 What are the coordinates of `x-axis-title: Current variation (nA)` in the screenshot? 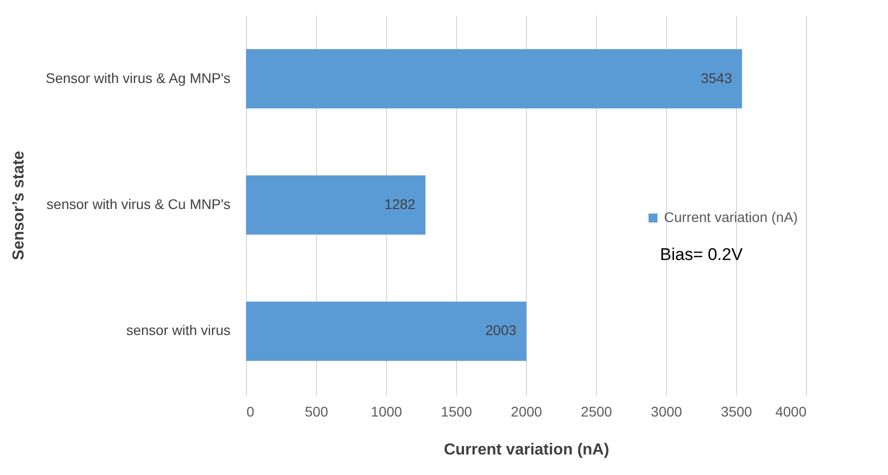 It's located at (527, 450).